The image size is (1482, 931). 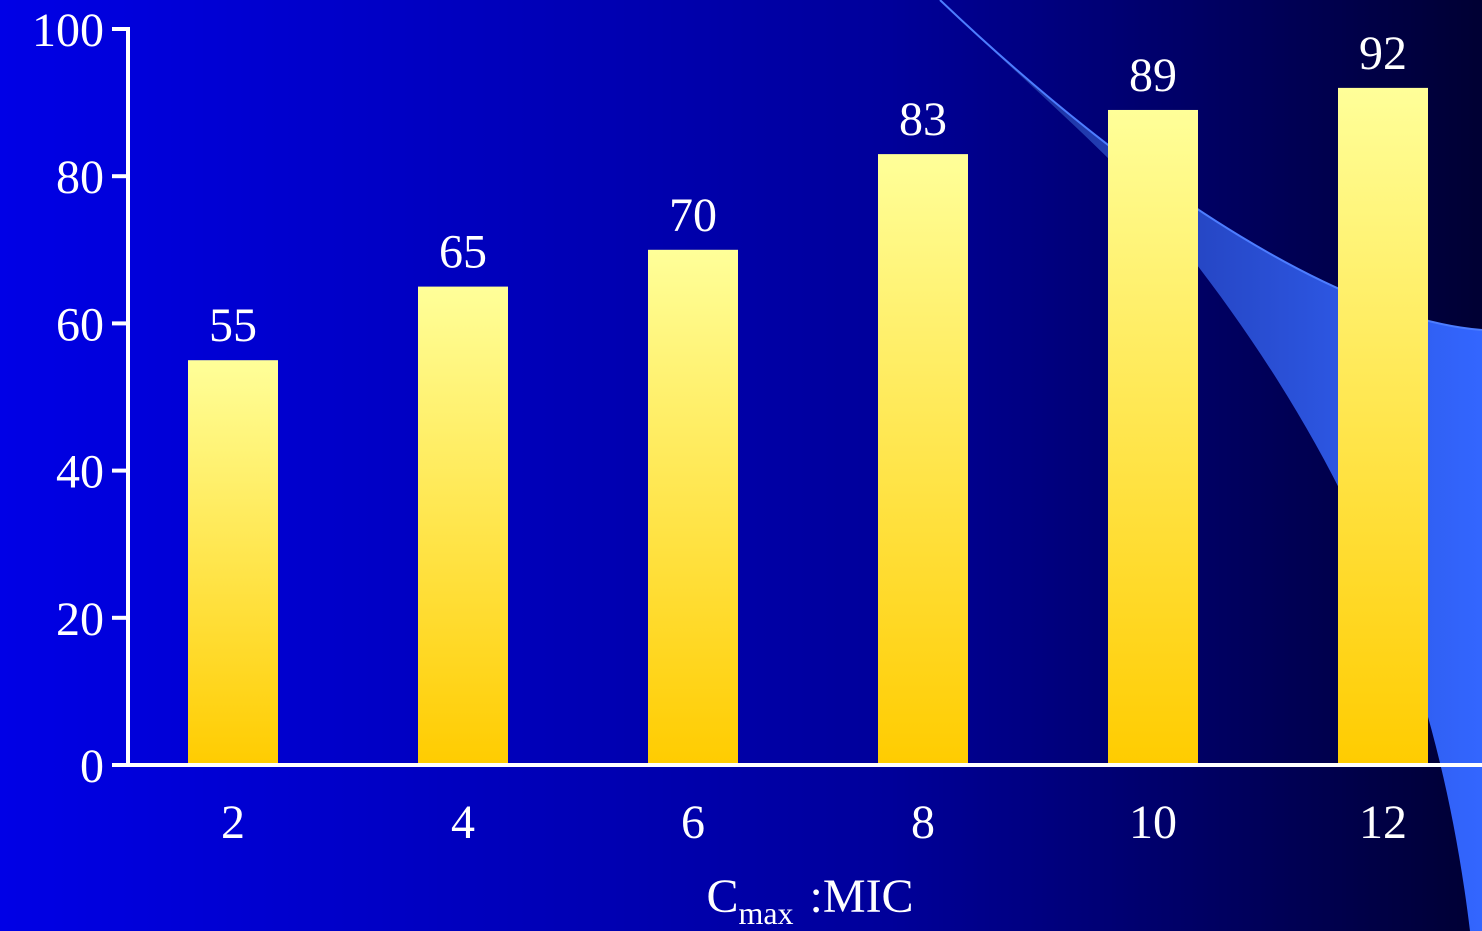 What do you see at coordinates (68, 30) in the screenshot?
I see `y-tick-label: 100` at bounding box center [68, 30].